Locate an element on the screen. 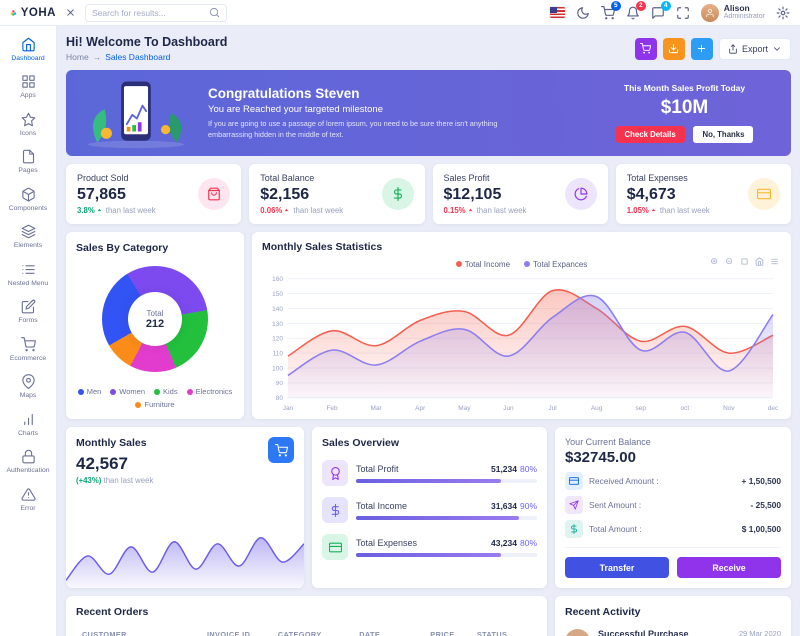  lock-icon is located at coordinates (28, 456).